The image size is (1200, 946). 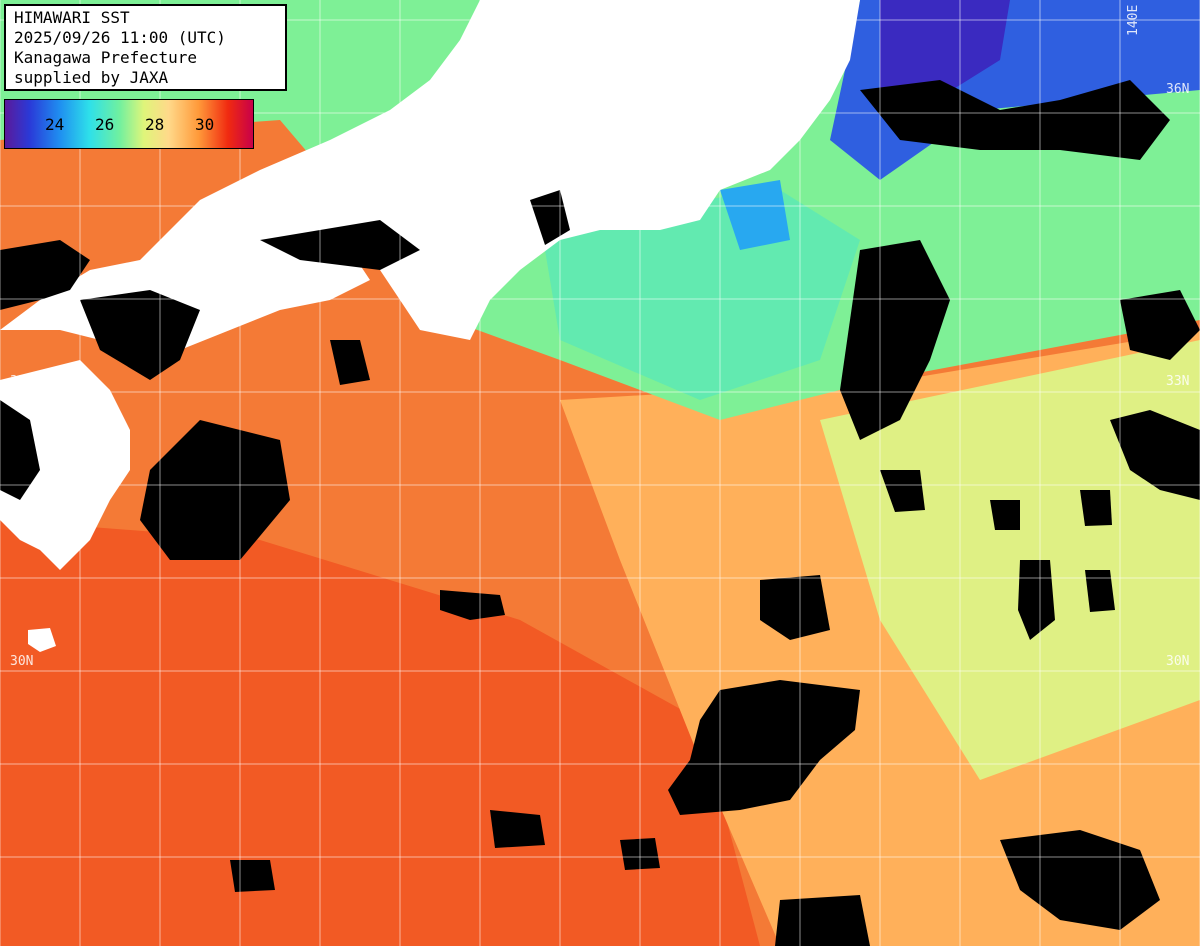 I want to click on lon-label: 140E, so click(x=1133, y=20).